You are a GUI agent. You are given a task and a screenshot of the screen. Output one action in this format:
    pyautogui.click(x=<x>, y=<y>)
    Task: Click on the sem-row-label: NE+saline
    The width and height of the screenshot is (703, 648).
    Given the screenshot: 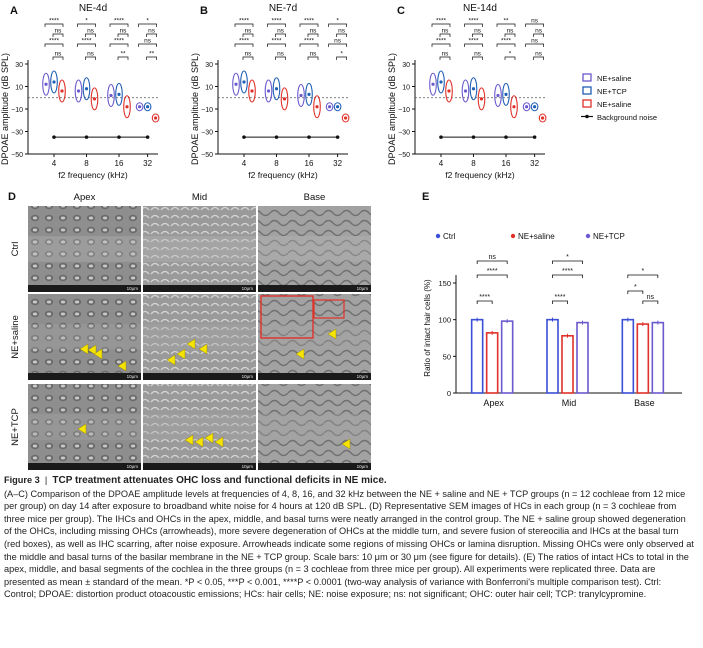 What is the action you would take?
    pyautogui.click(x=15, y=337)
    